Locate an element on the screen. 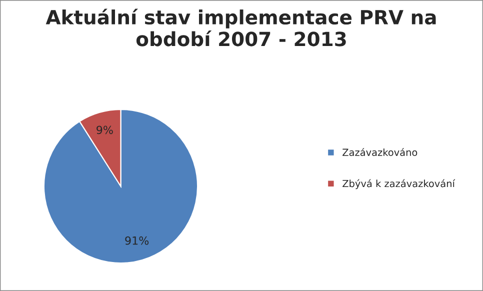 Image resolution: width=483 pixels, height=291 pixels. data-label: 9% is located at coordinates (104, 130).